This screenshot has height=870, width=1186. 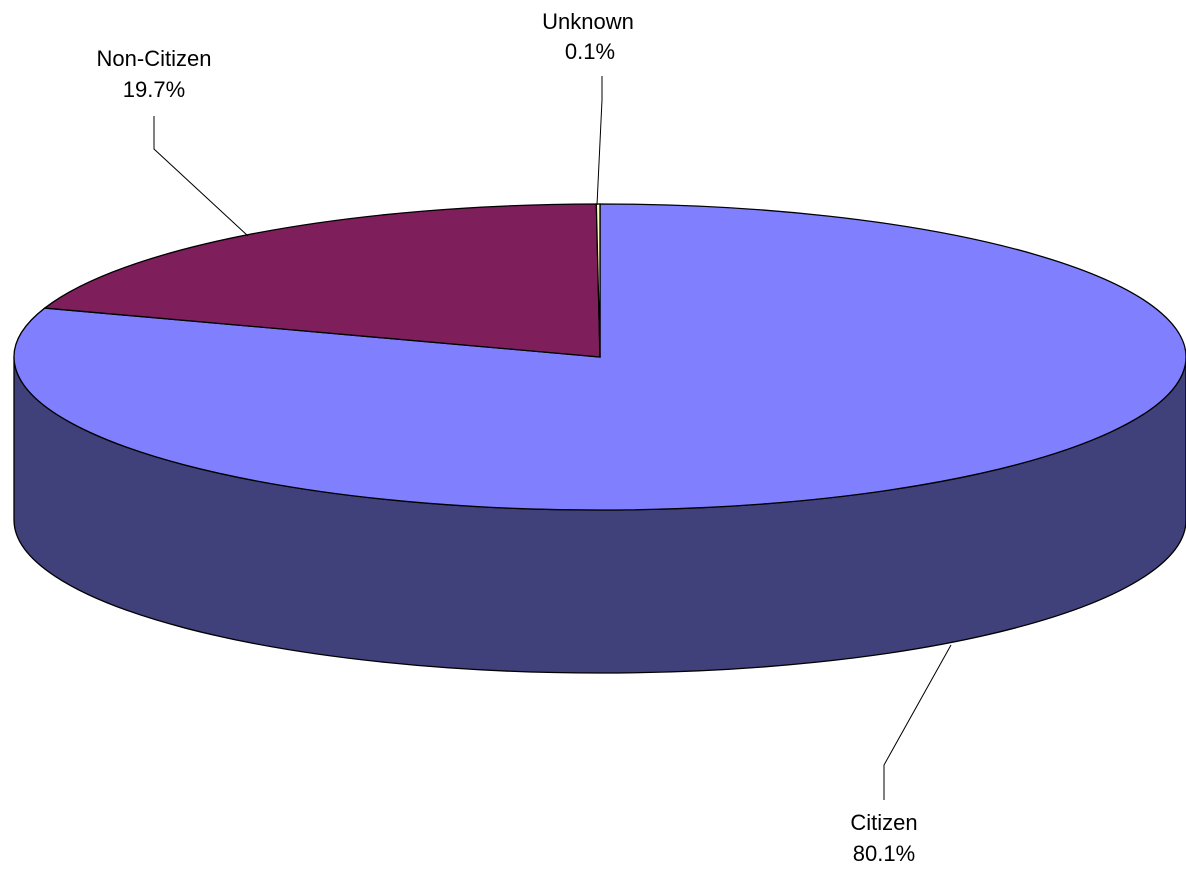 I want to click on leader-line-non-citizen, so click(x=201, y=176).